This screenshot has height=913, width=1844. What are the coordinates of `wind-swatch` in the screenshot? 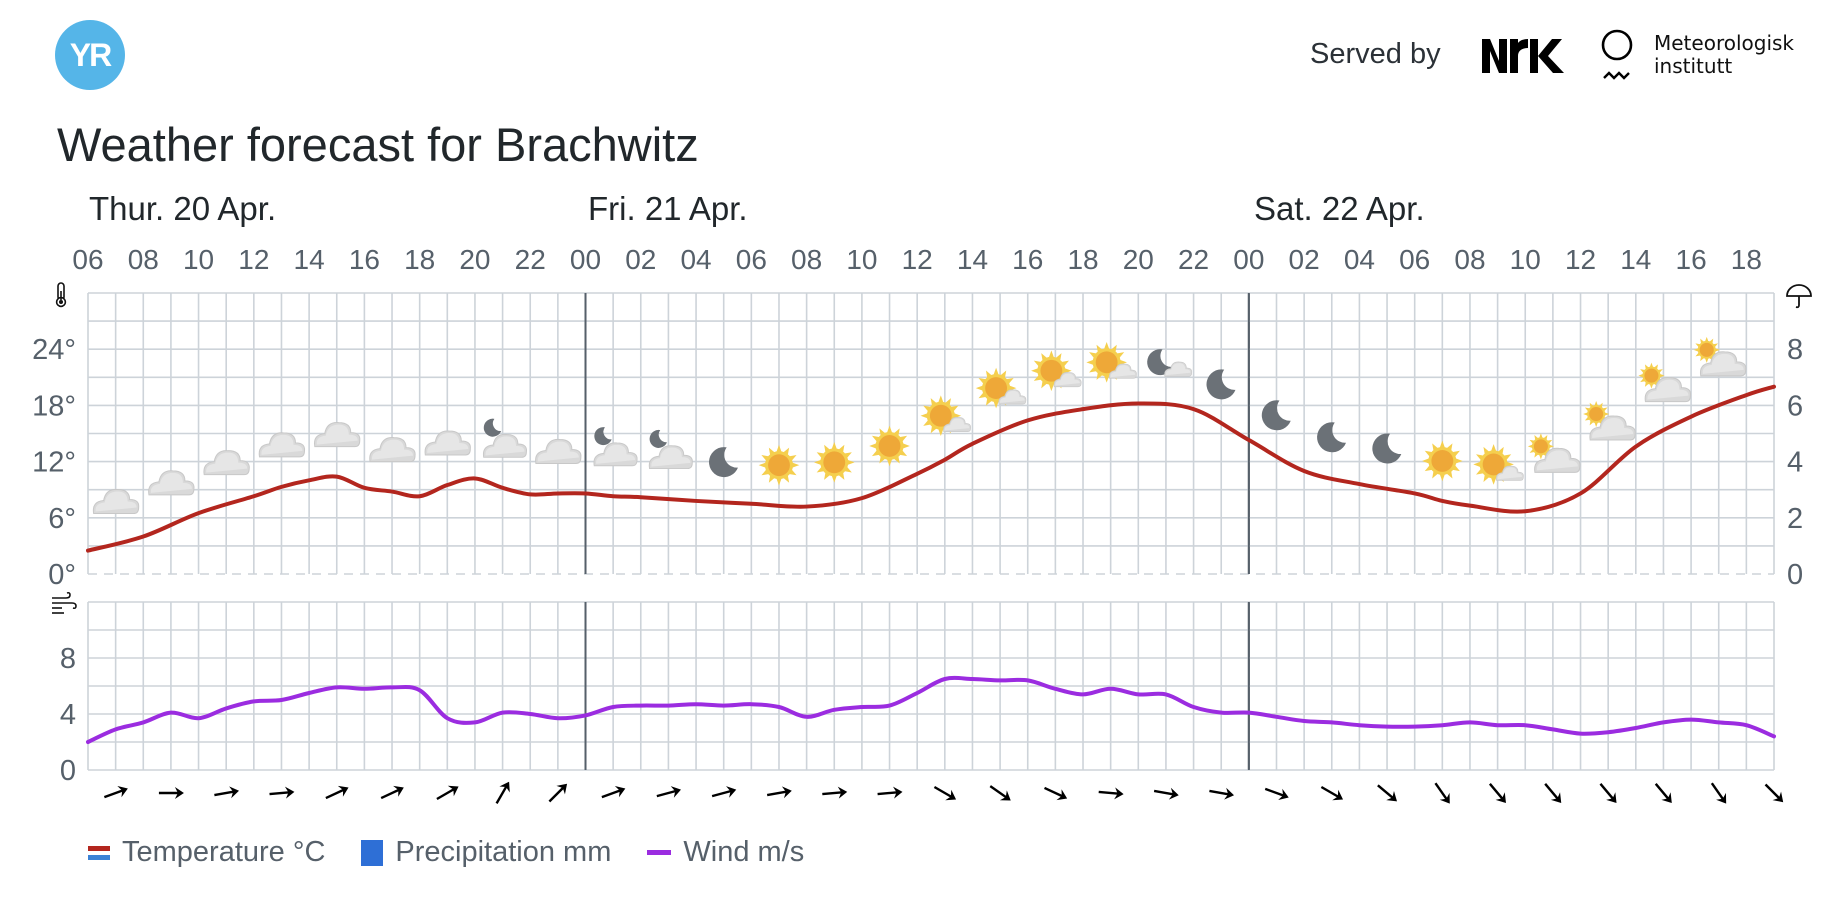 It's located at (659, 852).